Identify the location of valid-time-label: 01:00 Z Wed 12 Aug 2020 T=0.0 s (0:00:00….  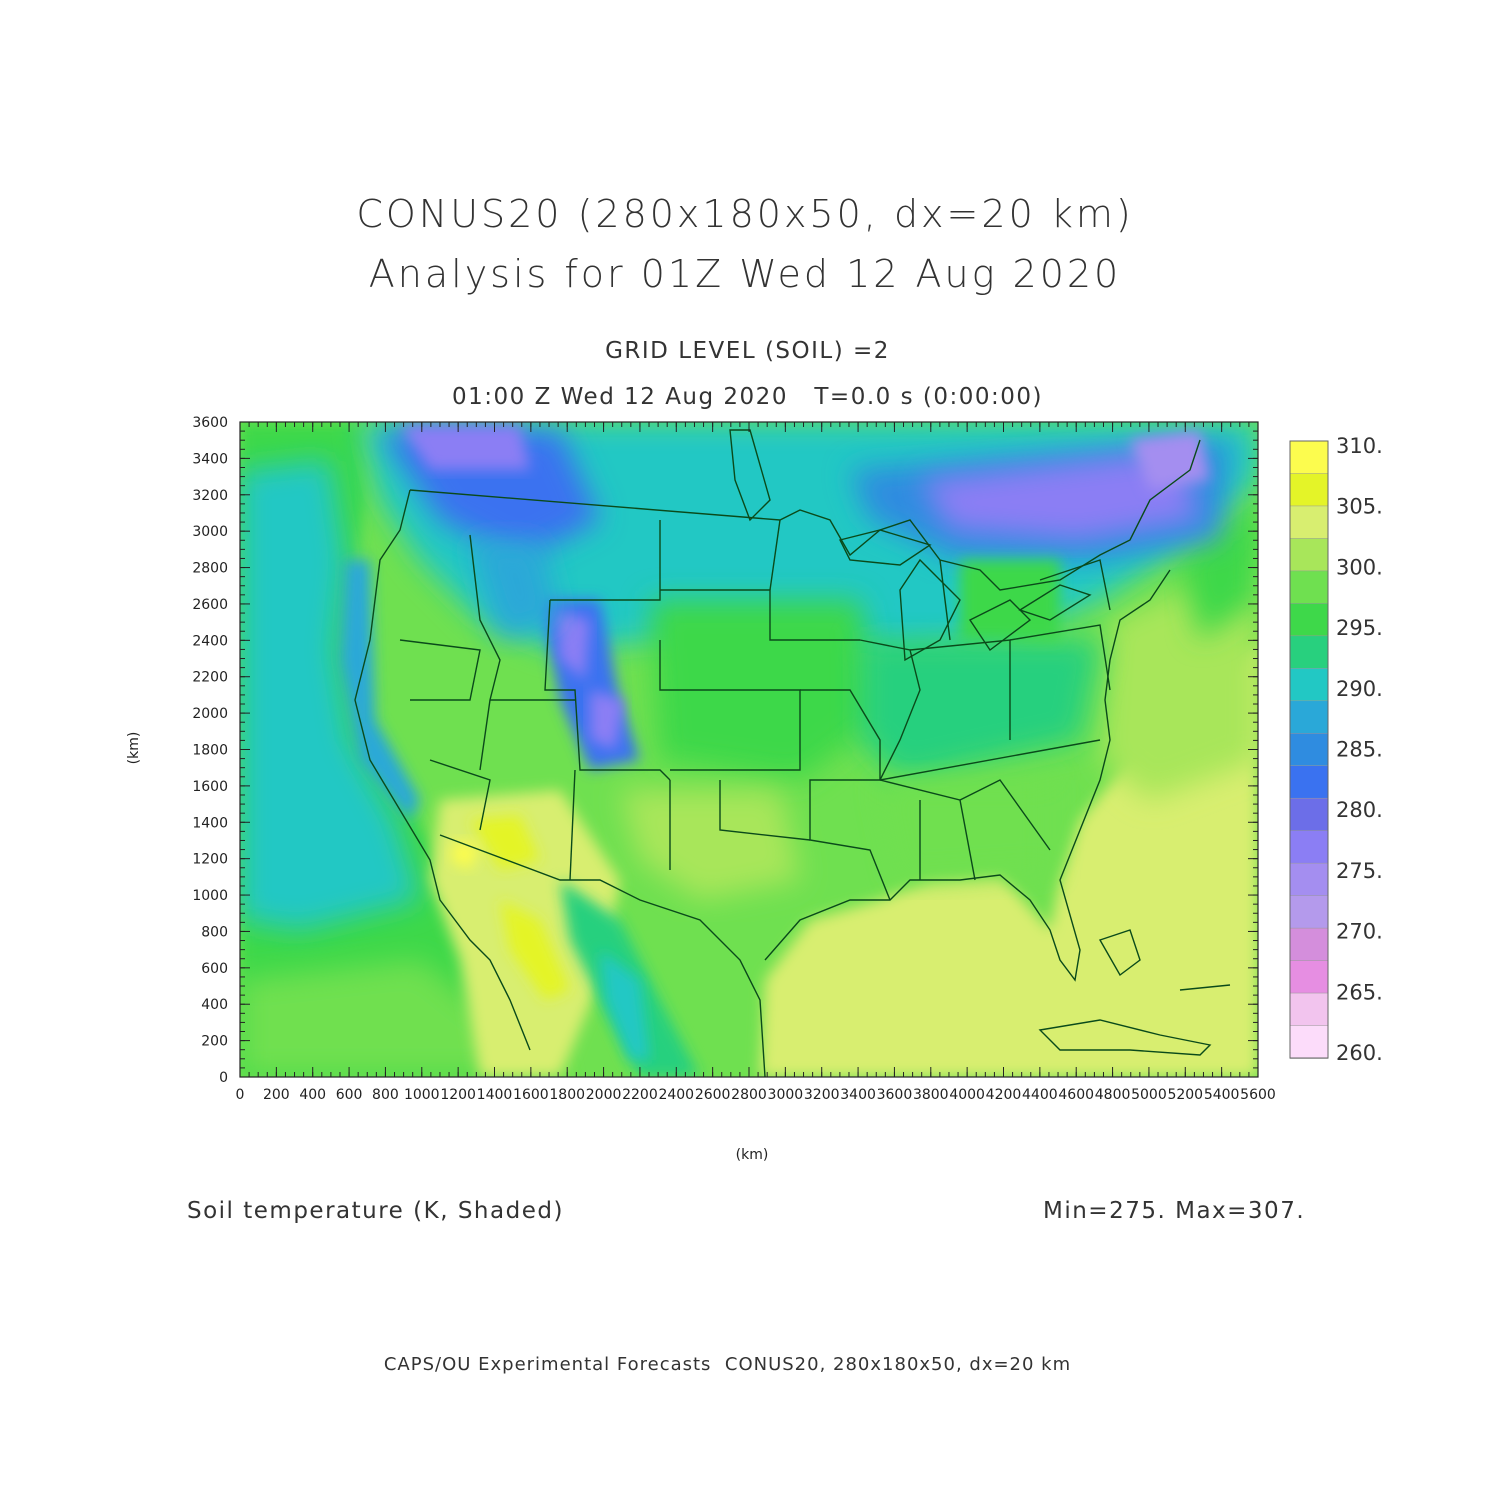
(747, 397).